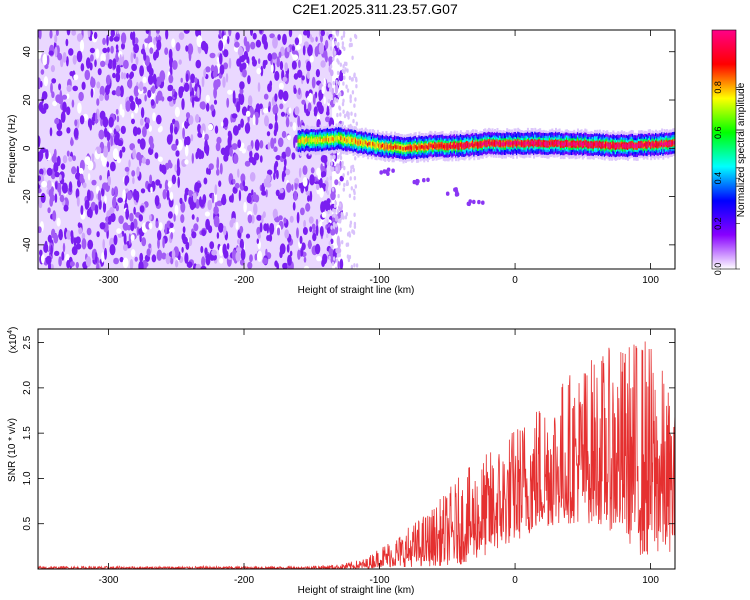 The height and width of the screenshot is (600, 750). Describe the element at coordinates (12, 450) in the screenshot. I see `snr-y-label: SNR (10 * v/v)` at that location.